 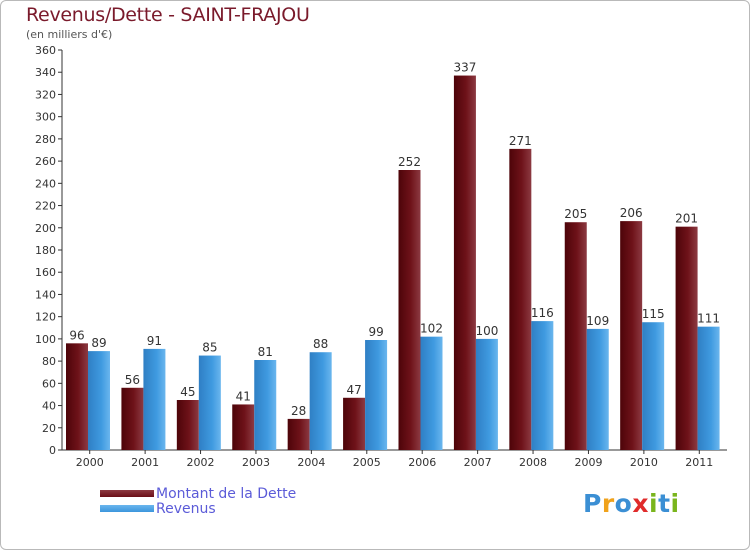 I want to click on y-tick-label: 120, so click(x=45, y=317).